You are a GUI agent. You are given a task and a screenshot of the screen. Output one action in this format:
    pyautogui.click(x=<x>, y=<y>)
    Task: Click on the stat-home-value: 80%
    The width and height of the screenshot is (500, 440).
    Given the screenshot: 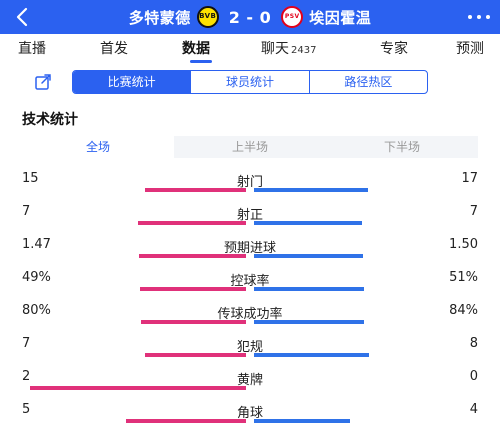 What is the action you would take?
    pyautogui.click(x=36, y=310)
    